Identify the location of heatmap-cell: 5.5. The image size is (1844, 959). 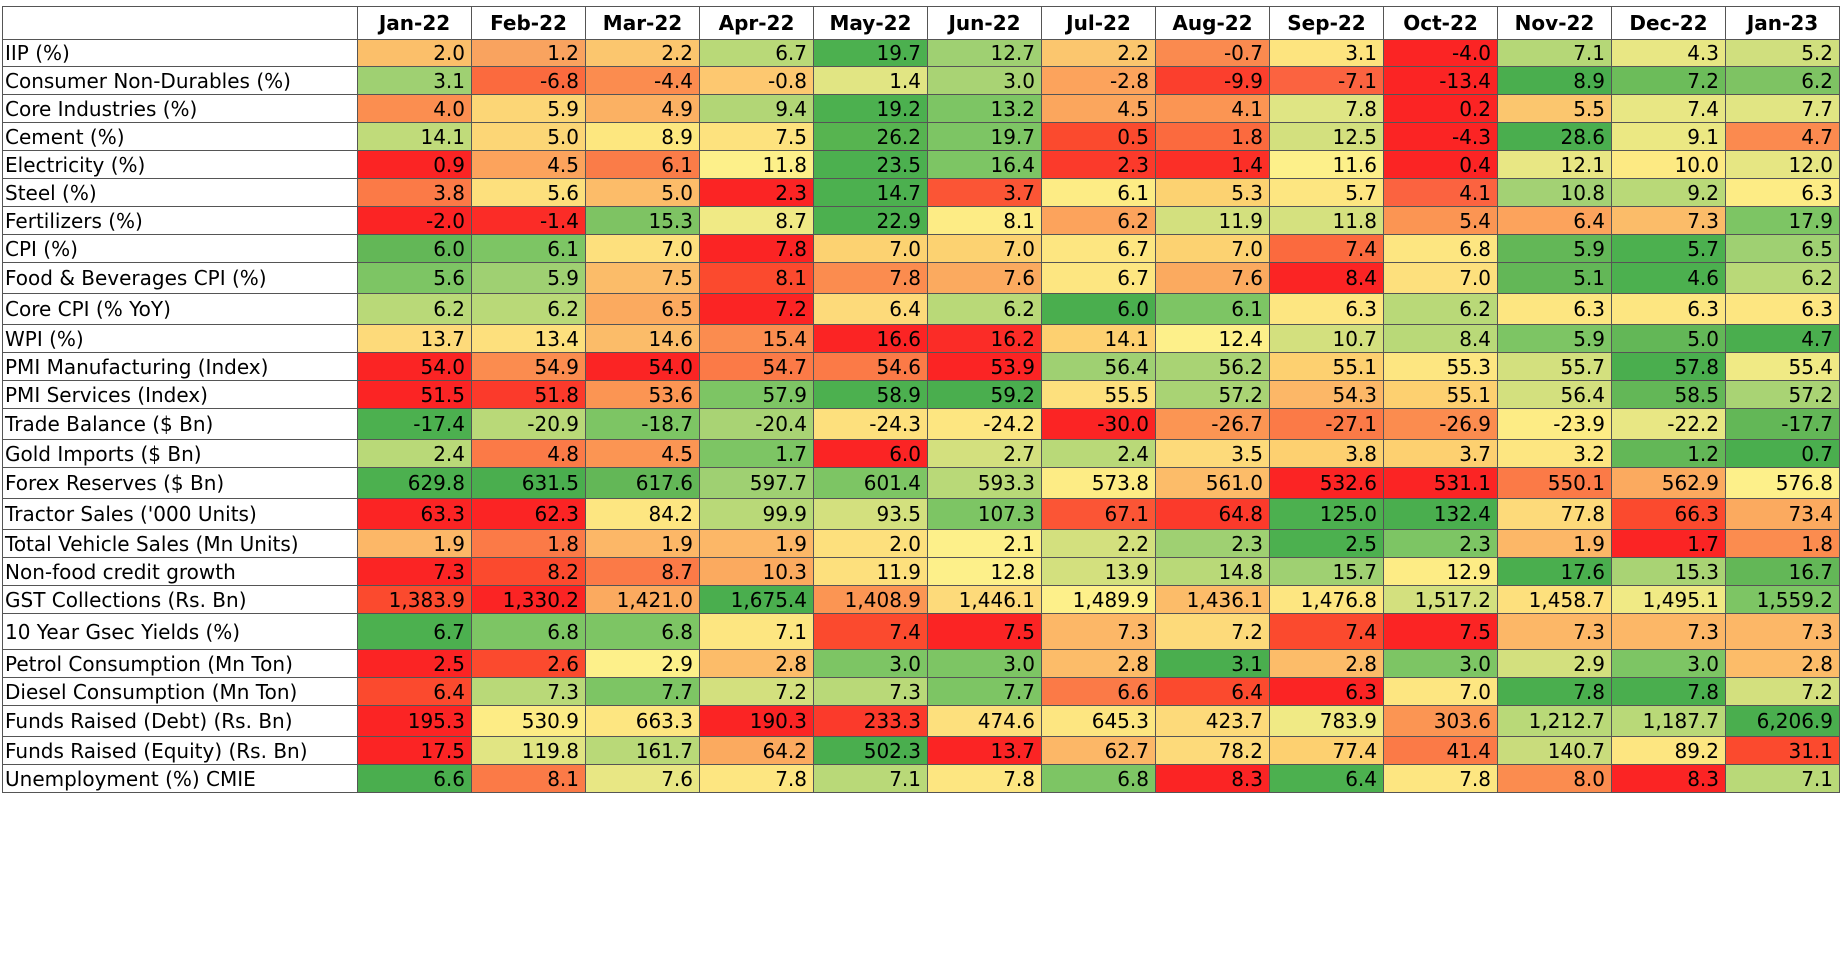
(1554, 108).